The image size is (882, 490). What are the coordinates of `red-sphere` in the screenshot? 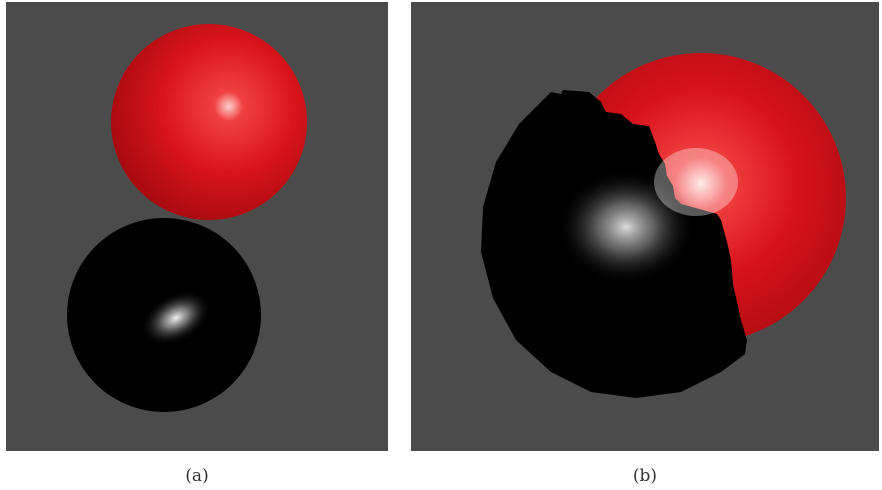 It's located at (209, 122).